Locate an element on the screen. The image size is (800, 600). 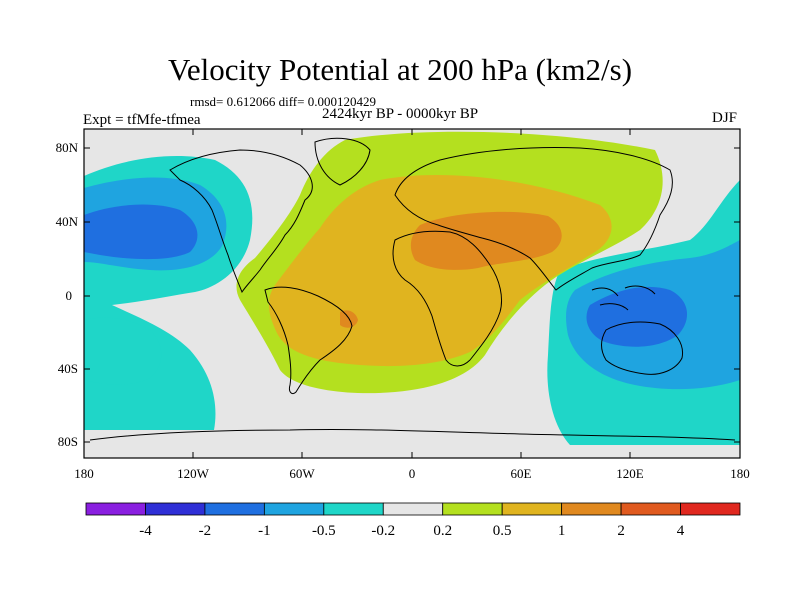
coast-greenland is located at coordinates (342, 161).